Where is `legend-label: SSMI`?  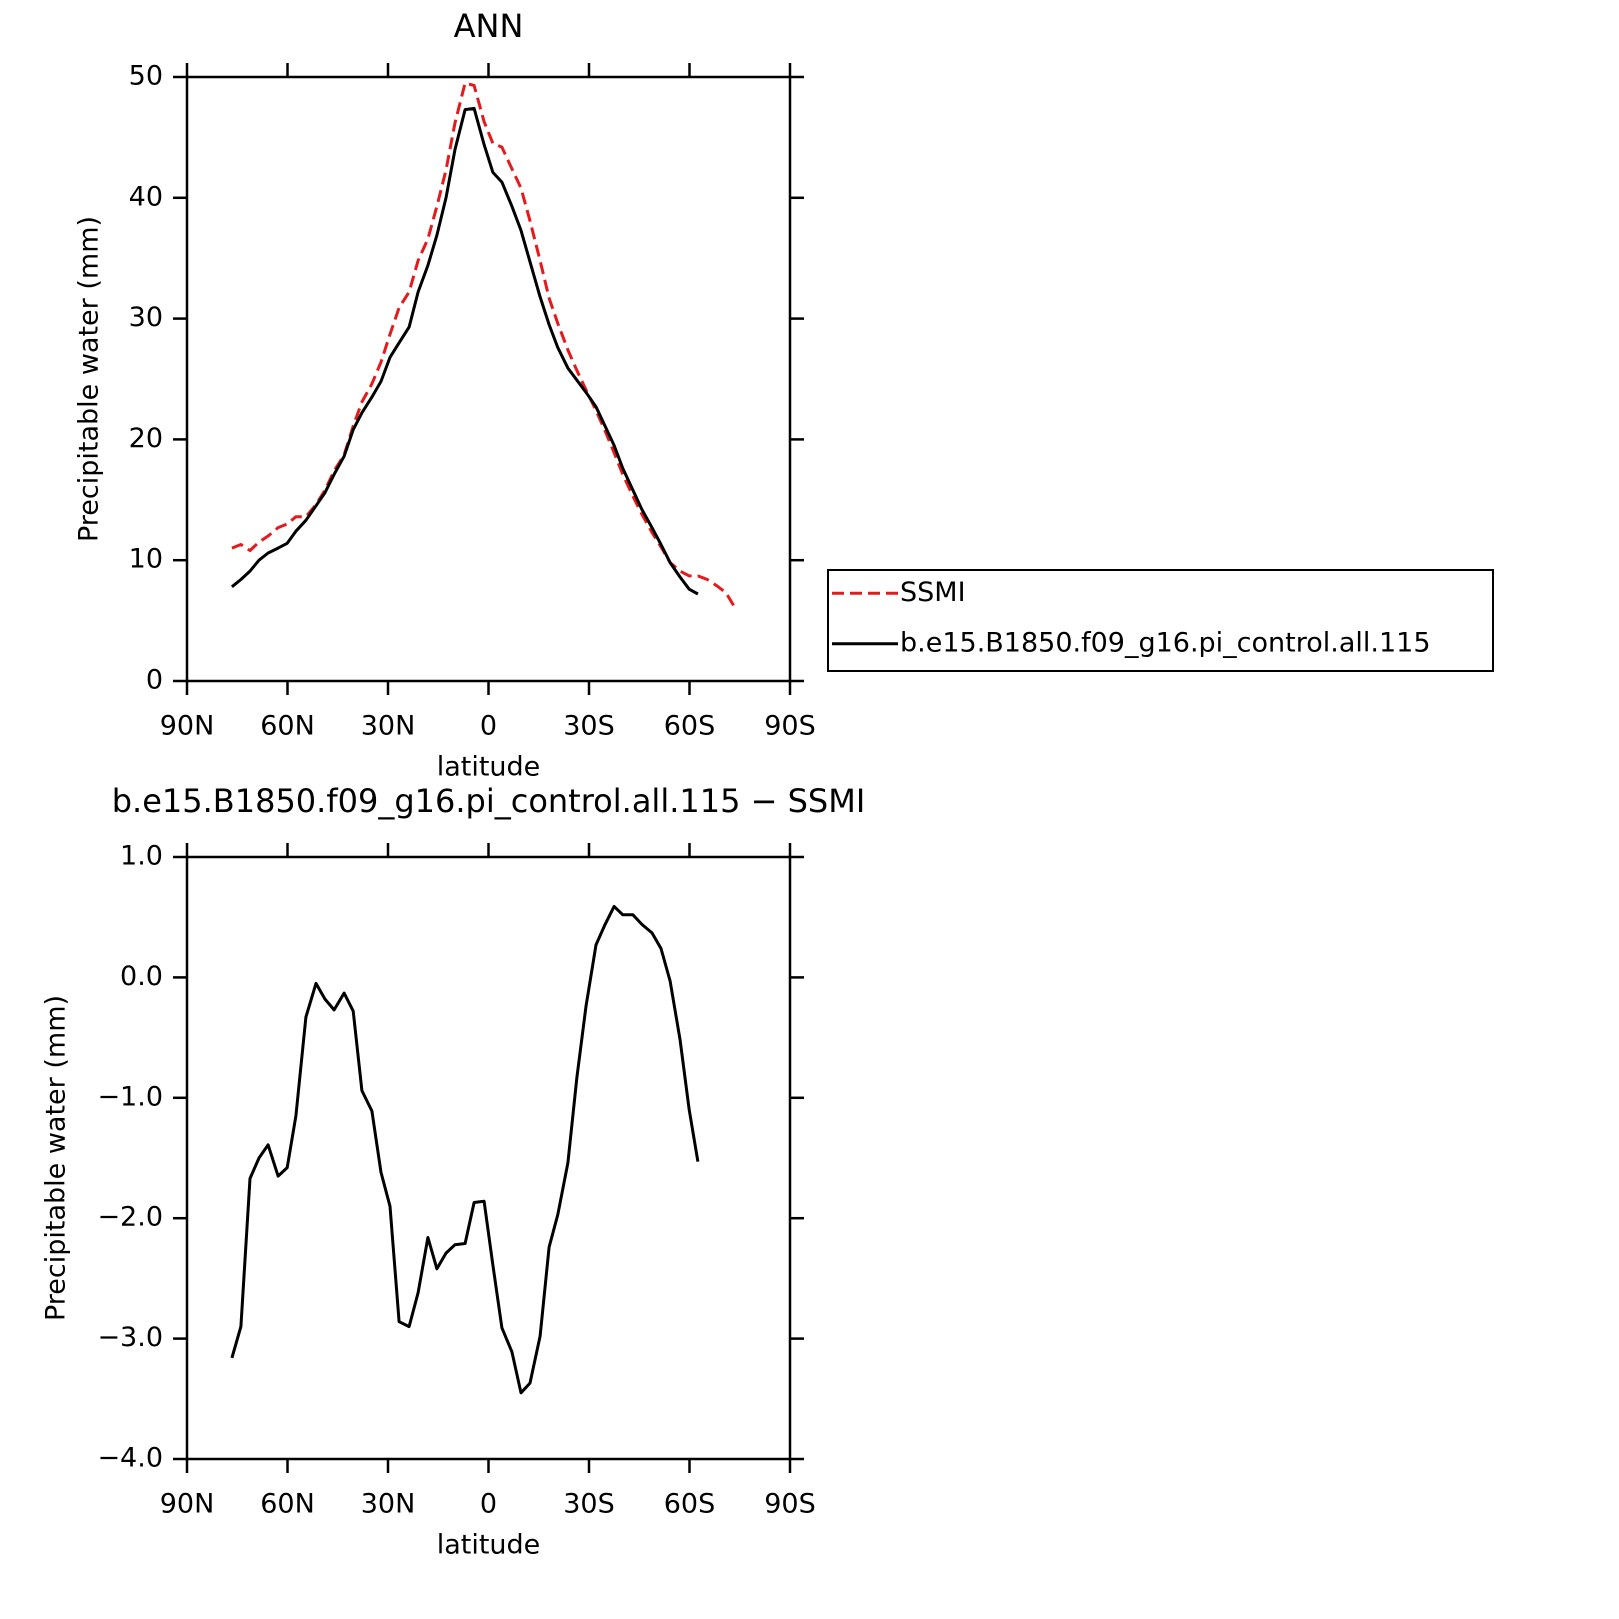 legend-label: SSMI is located at coordinates (933, 592).